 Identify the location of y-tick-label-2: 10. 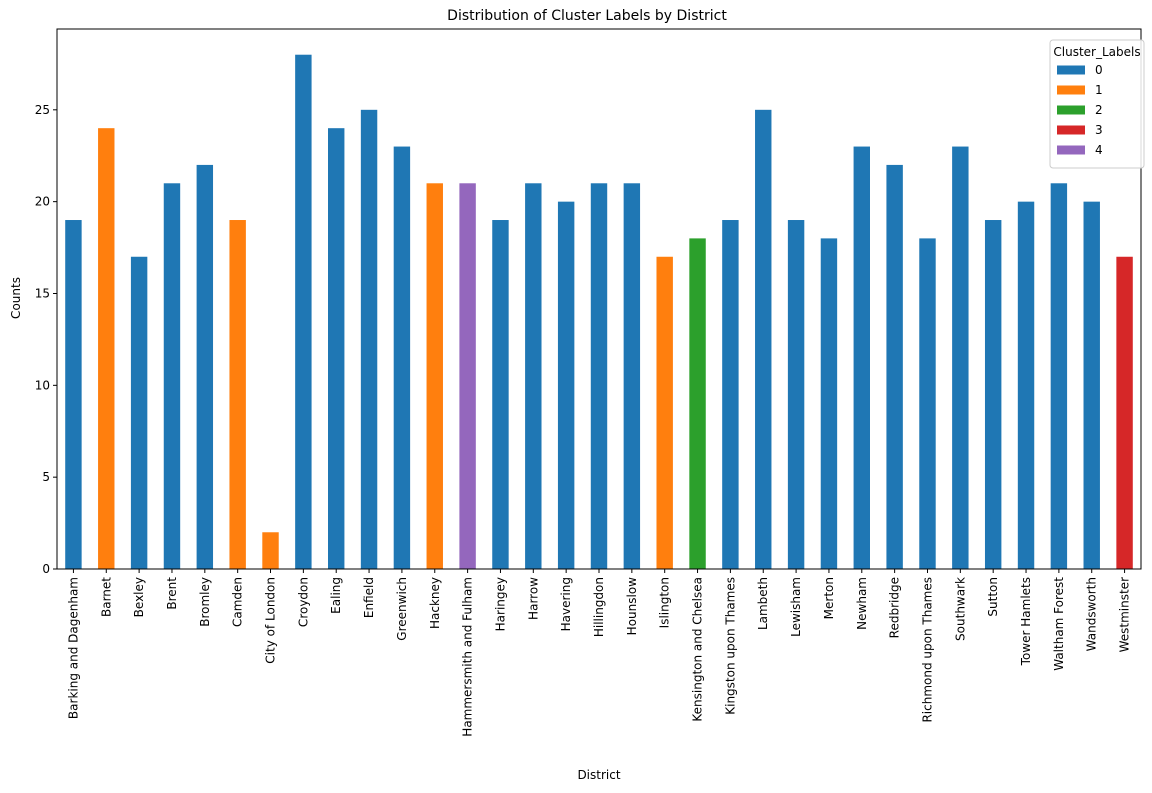
(42, 385).